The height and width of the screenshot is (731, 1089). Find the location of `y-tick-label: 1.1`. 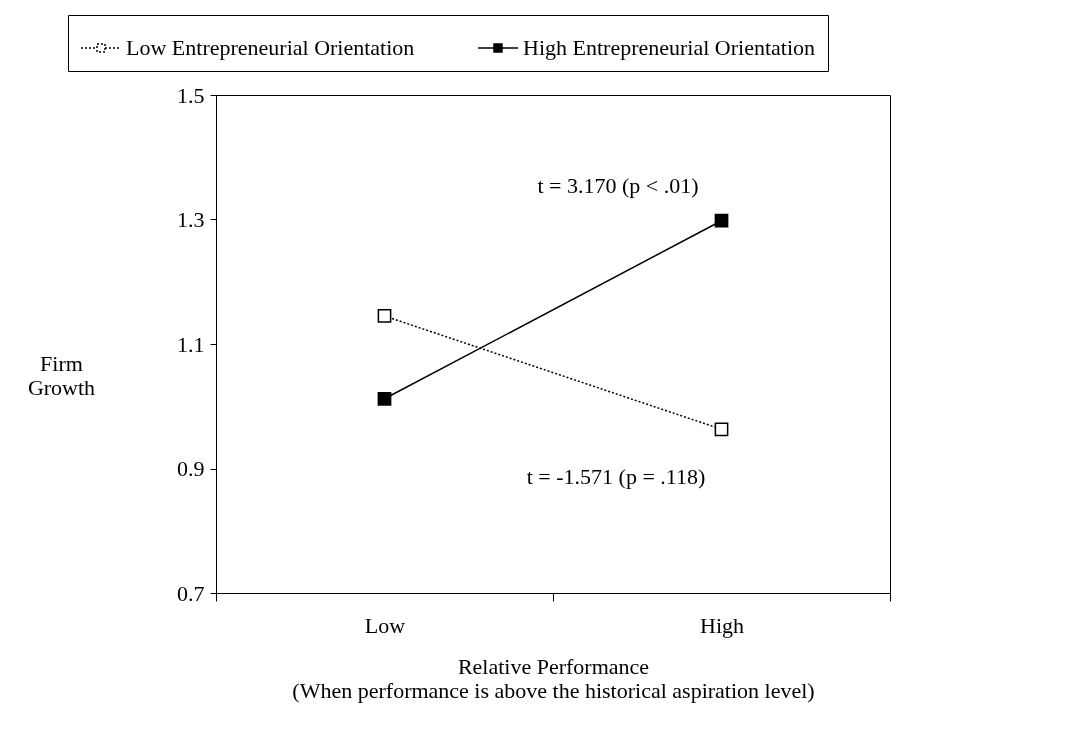

y-tick-label: 1.1 is located at coordinates (191, 344).